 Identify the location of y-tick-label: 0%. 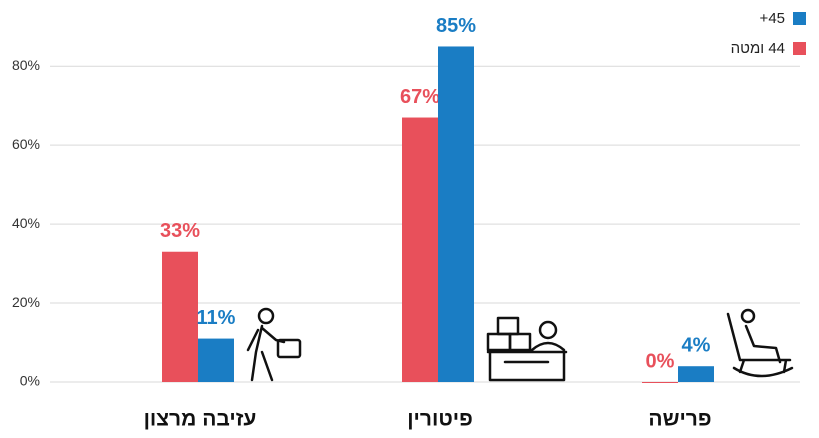
(30, 381).